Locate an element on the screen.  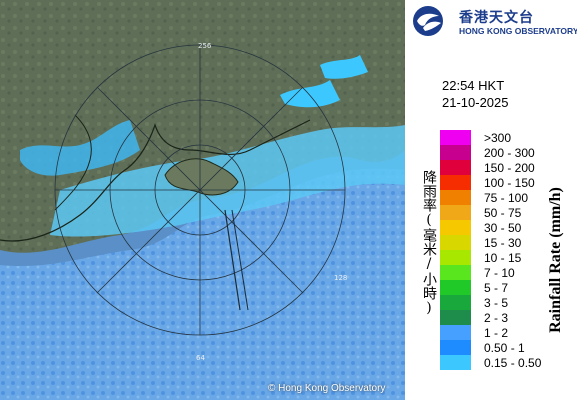
rain-echo-west is located at coordinates (80, 148).